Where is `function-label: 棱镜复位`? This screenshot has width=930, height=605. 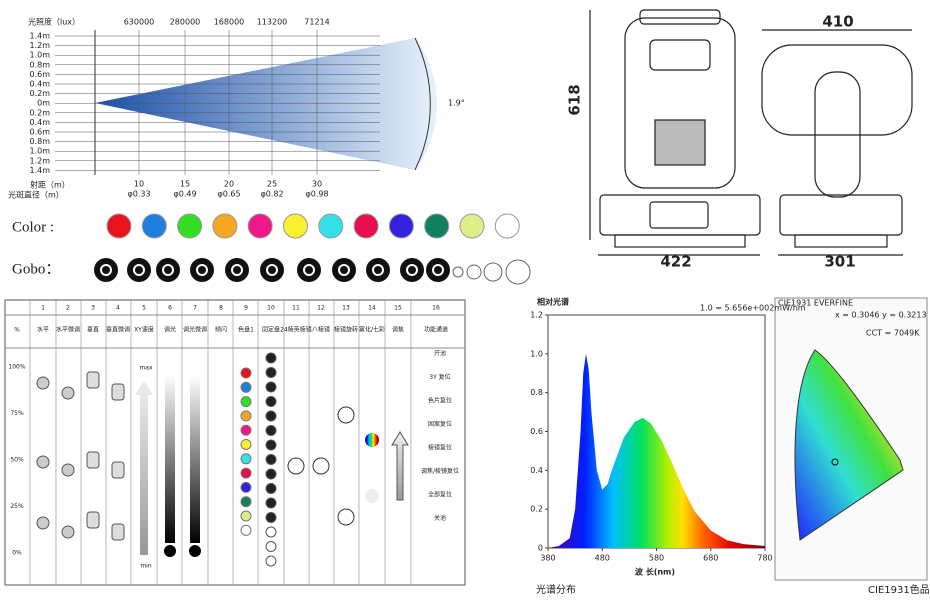
function-label: 棱镜复位 is located at coordinates (440, 448).